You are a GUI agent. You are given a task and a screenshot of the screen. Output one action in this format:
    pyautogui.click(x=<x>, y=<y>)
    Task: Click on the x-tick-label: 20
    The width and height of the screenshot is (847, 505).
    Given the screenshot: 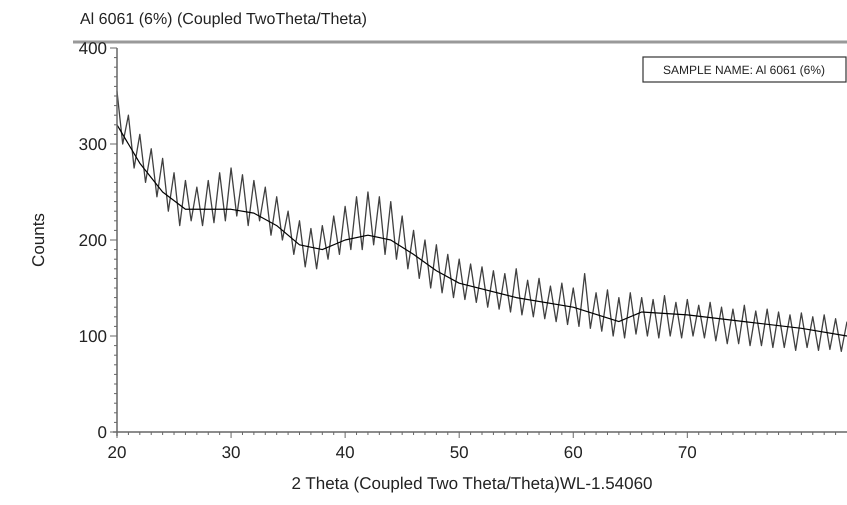 What is the action you would take?
    pyautogui.click(x=117, y=452)
    